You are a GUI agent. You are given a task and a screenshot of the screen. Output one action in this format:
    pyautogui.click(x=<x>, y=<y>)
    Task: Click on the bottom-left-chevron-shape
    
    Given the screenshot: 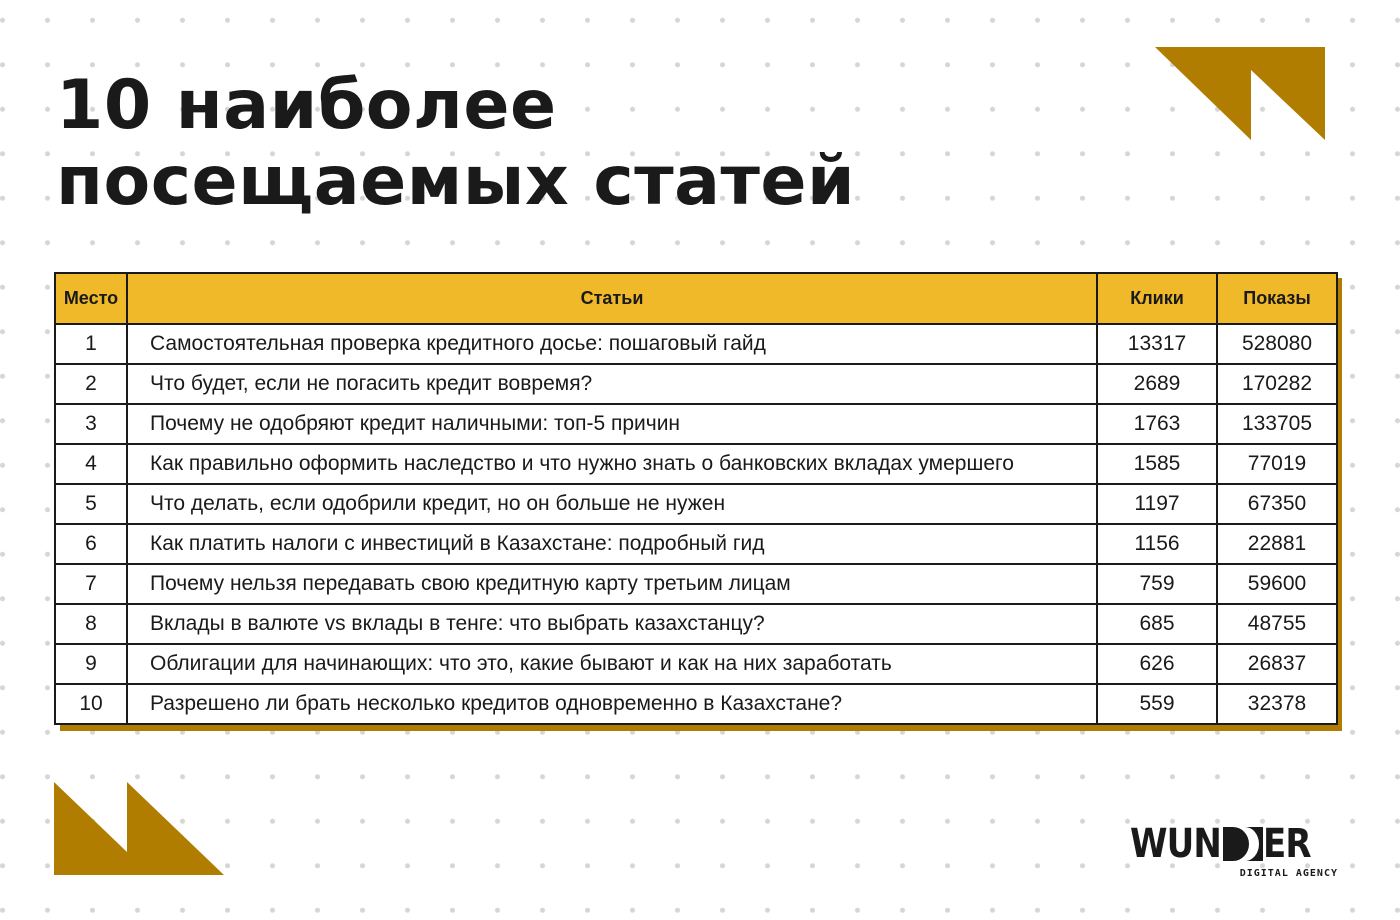 What is the action you would take?
    pyautogui.click(x=139, y=828)
    